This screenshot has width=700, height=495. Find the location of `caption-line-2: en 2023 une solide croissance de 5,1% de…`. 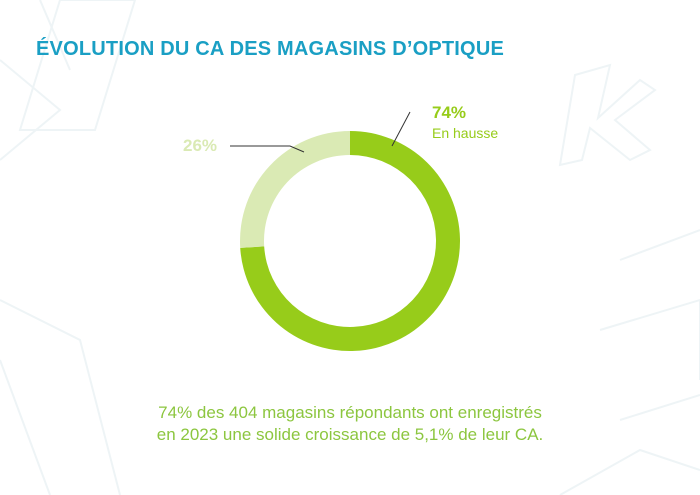

caption-line-2: en 2023 une solide croissance de 5,1% de… is located at coordinates (350, 434).